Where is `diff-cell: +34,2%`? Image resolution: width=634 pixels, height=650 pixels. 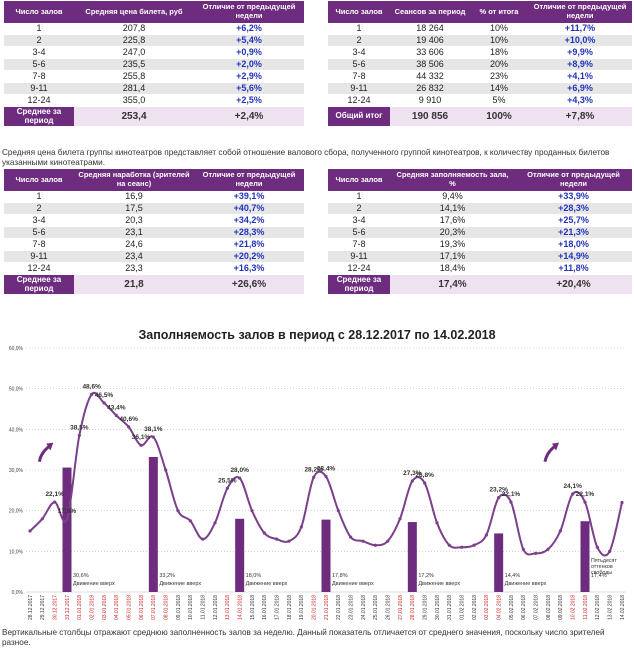 diff-cell: +34,2% is located at coordinates (249, 220).